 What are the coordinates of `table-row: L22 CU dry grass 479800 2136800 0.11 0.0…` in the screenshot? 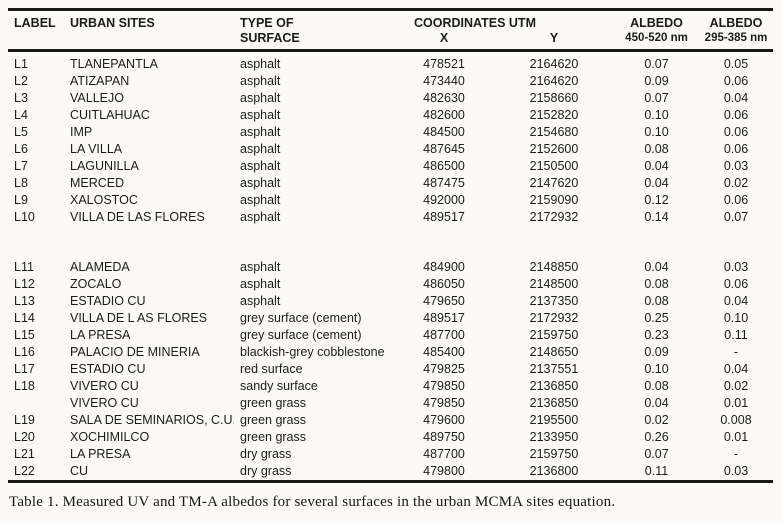 It's located at (390, 472).